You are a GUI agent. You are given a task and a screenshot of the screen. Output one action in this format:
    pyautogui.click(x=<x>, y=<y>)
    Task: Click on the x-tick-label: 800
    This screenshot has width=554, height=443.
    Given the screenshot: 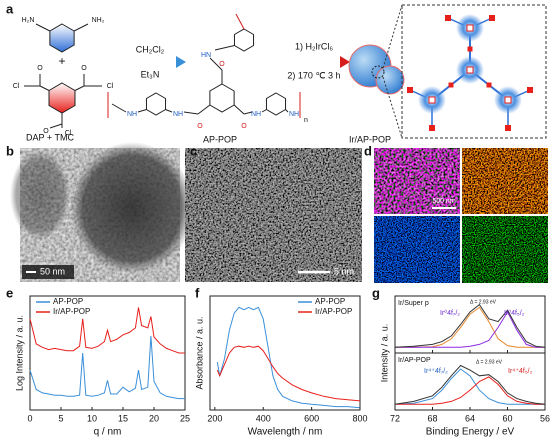 What is the action you would take?
    pyautogui.click(x=359, y=418)
    